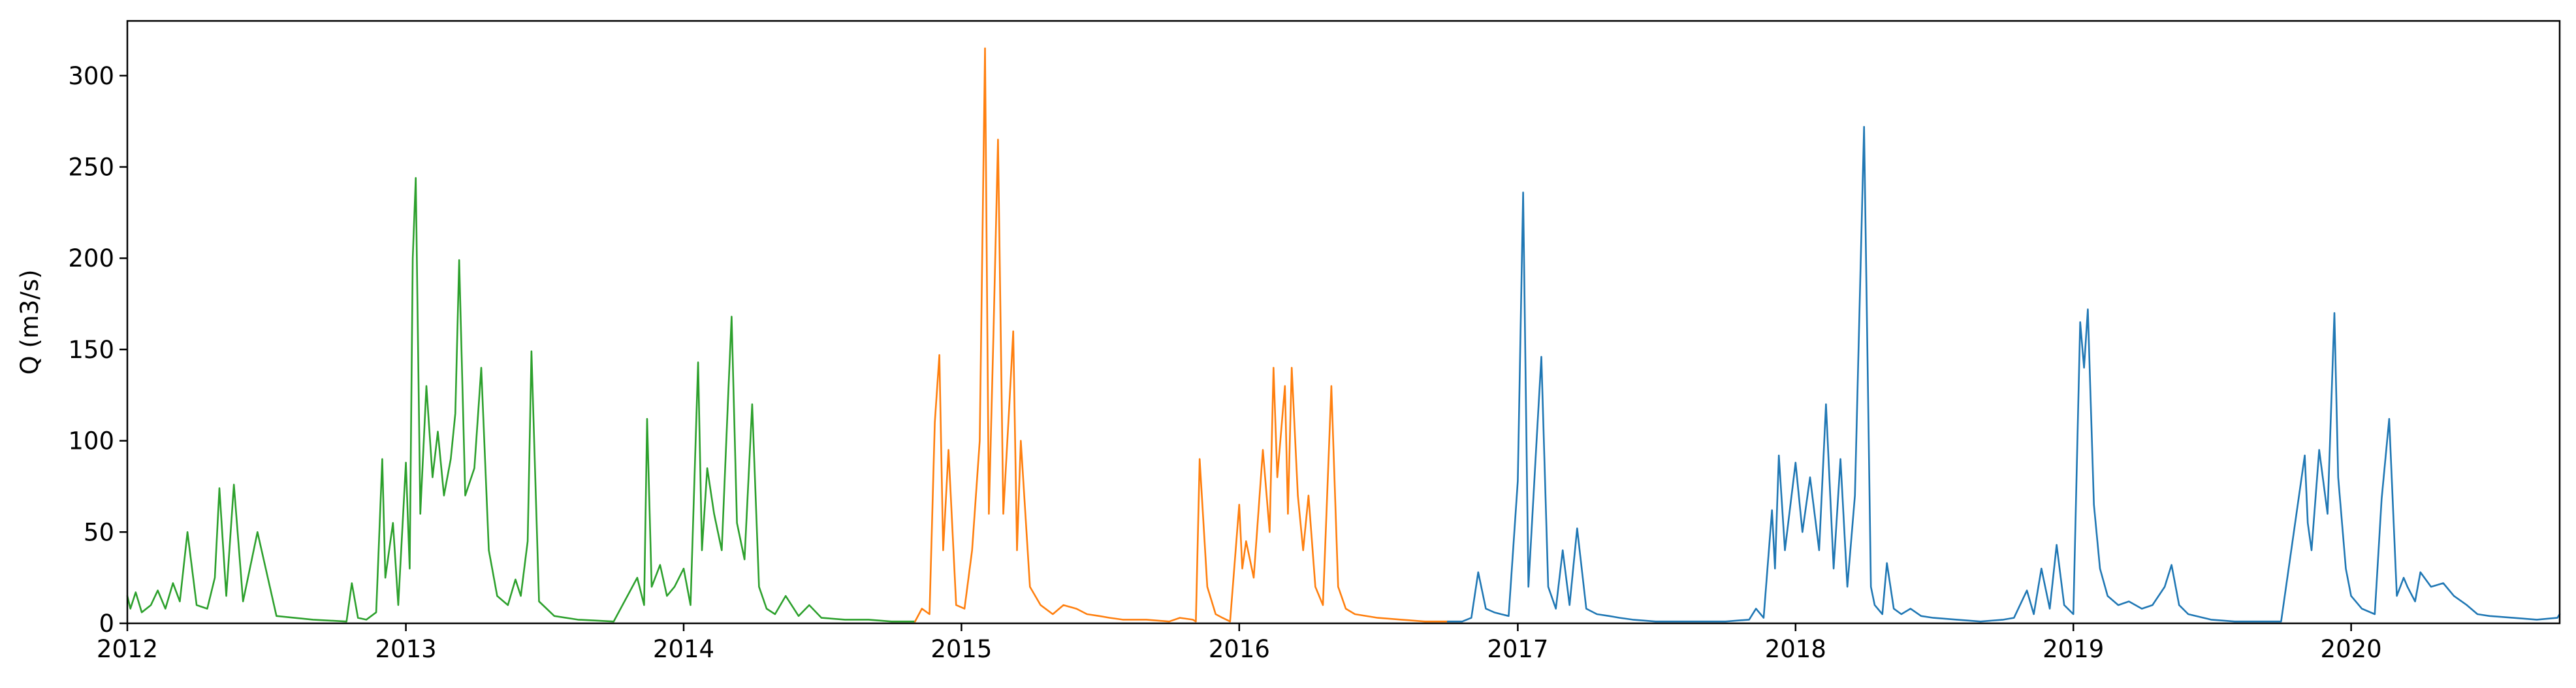  Describe the element at coordinates (91, 350) in the screenshot. I see `y-tick-label-150: 150` at that location.